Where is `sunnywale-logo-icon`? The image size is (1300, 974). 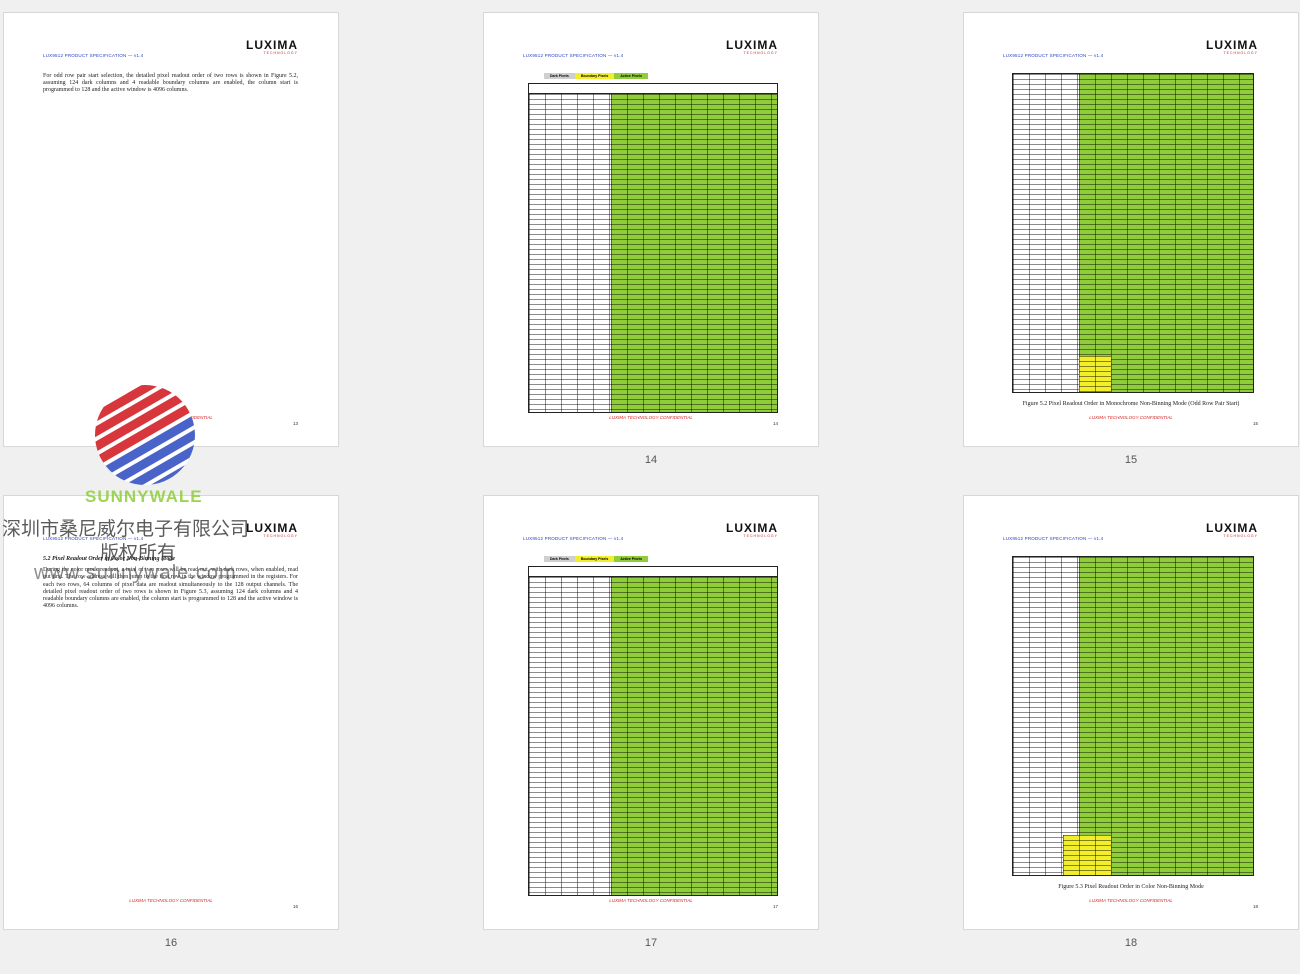 sunnywale-logo-icon is located at coordinates (145, 435).